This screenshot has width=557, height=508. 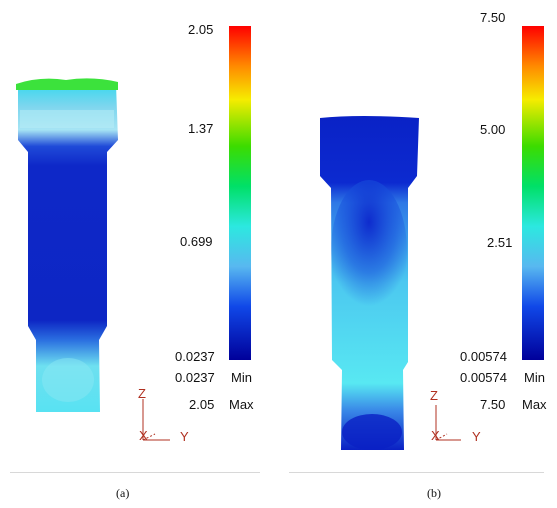 What do you see at coordinates (534, 404) in the screenshot?
I see `max-label-b: Max` at bounding box center [534, 404].